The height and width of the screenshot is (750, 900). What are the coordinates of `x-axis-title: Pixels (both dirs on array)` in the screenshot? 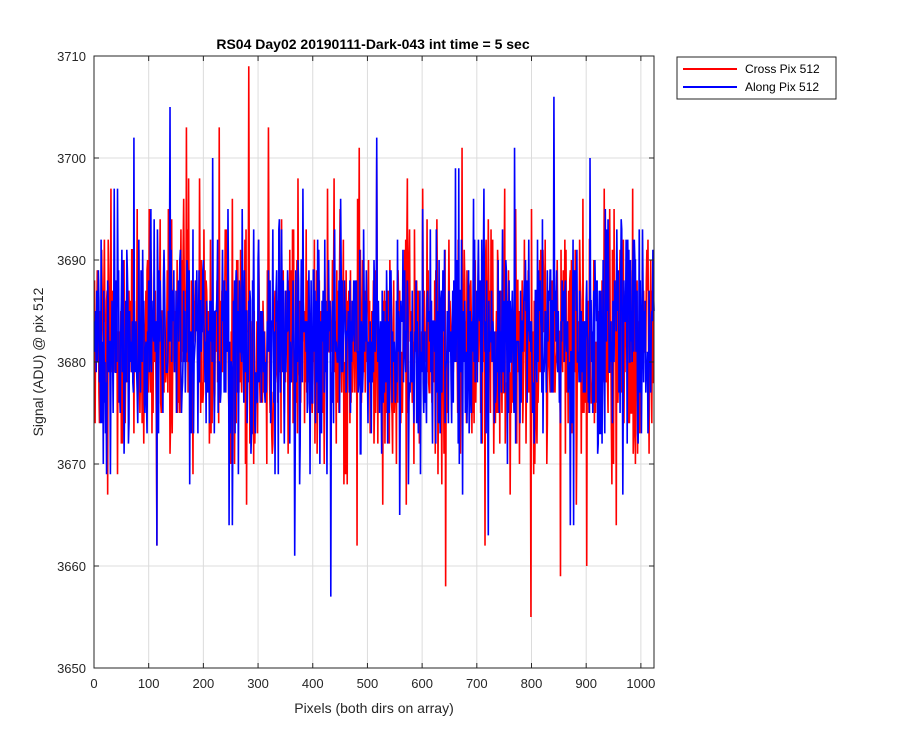 It's located at (374, 708).